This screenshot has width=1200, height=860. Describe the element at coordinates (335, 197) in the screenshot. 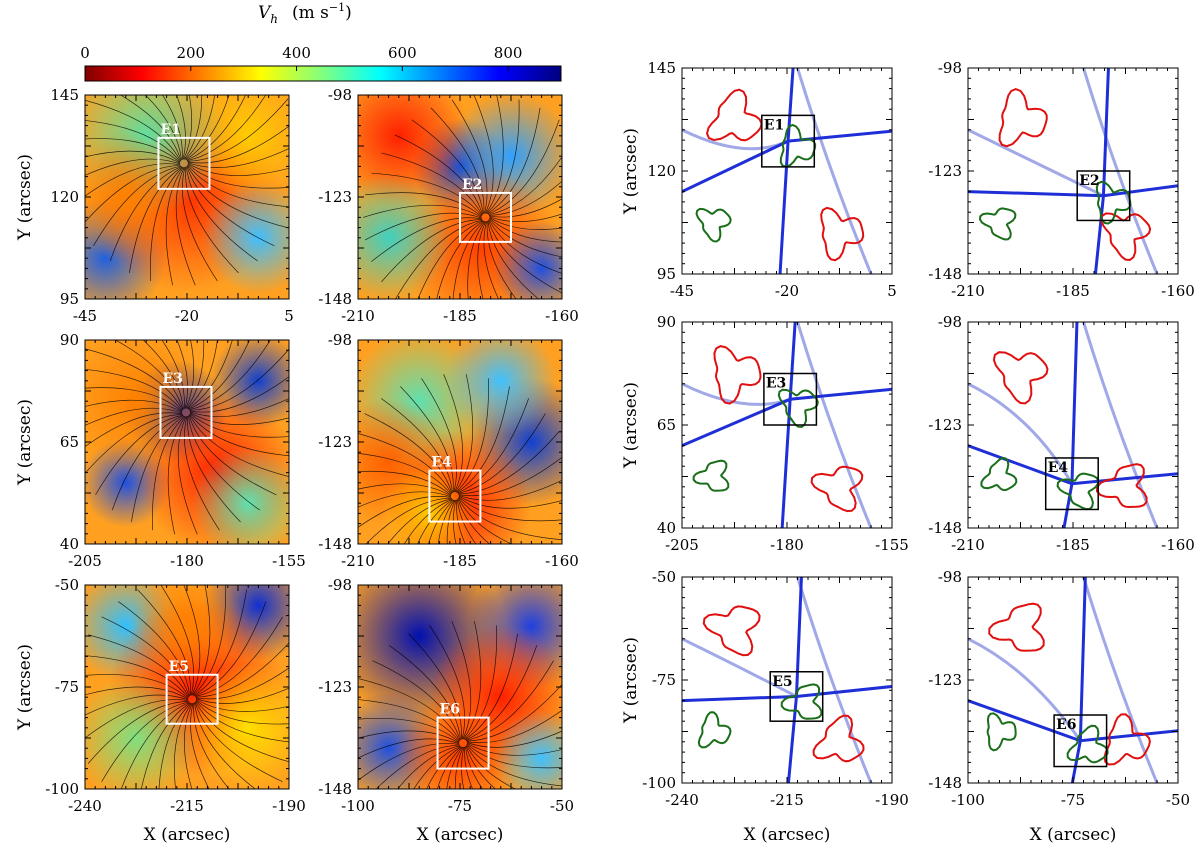

I see `y-tick-label: -123` at that location.